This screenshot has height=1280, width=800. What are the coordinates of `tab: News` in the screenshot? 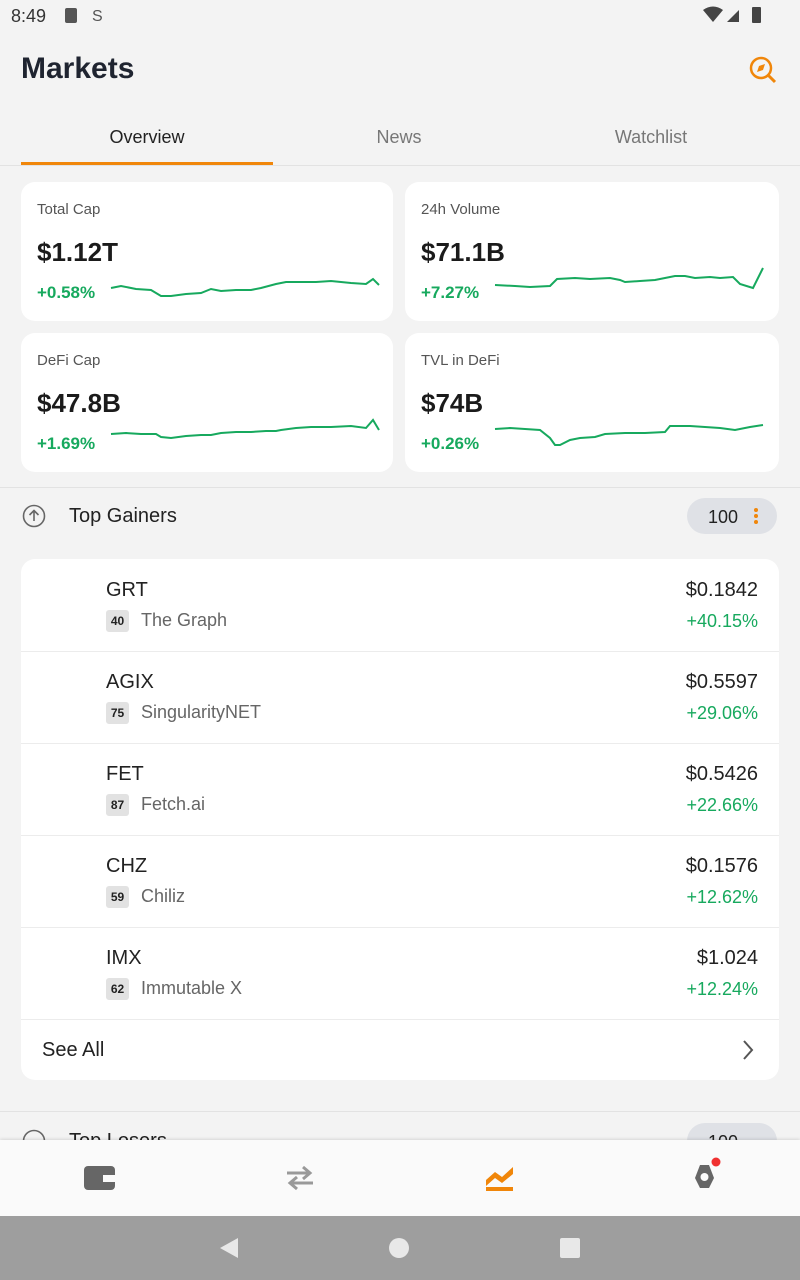 It's located at (399, 137).